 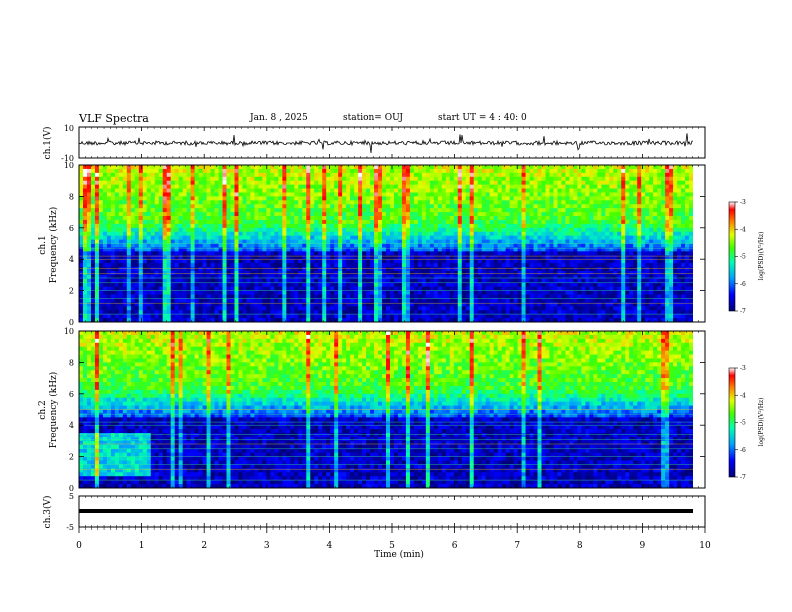 I want to click on start-time-label: start UT = 4 : 40: 0, so click(x=482, y=118).